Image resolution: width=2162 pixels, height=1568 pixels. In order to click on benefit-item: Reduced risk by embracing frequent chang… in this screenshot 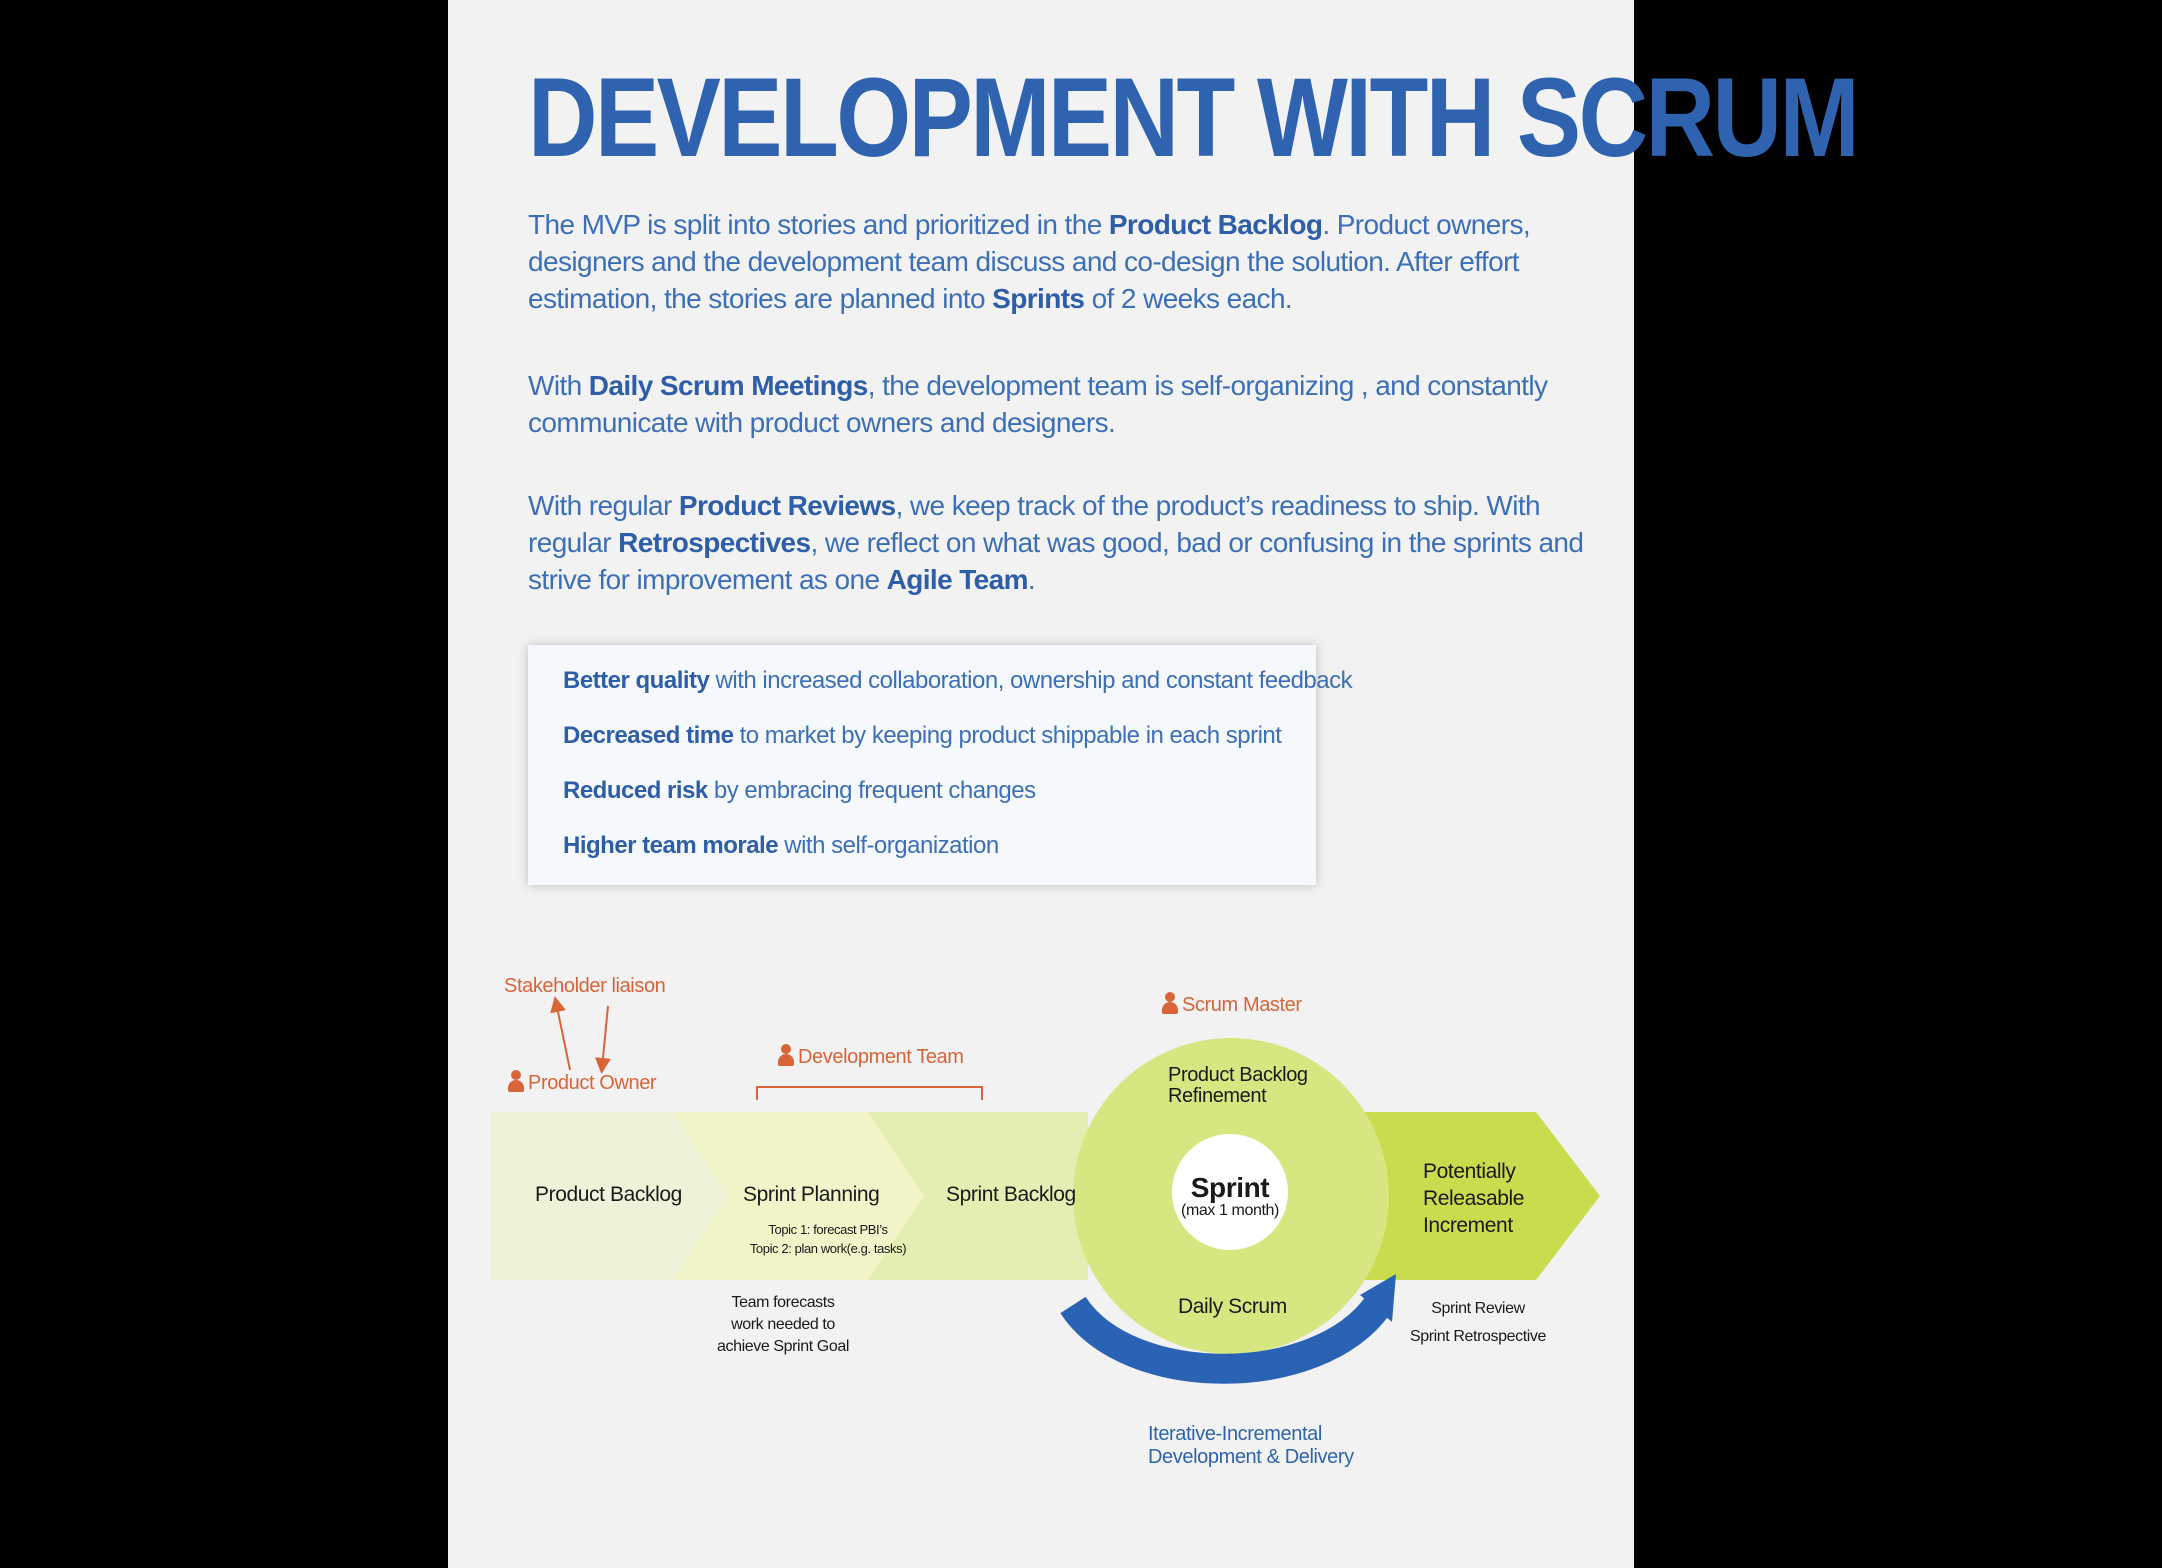, I will do `click(799, 790)`.